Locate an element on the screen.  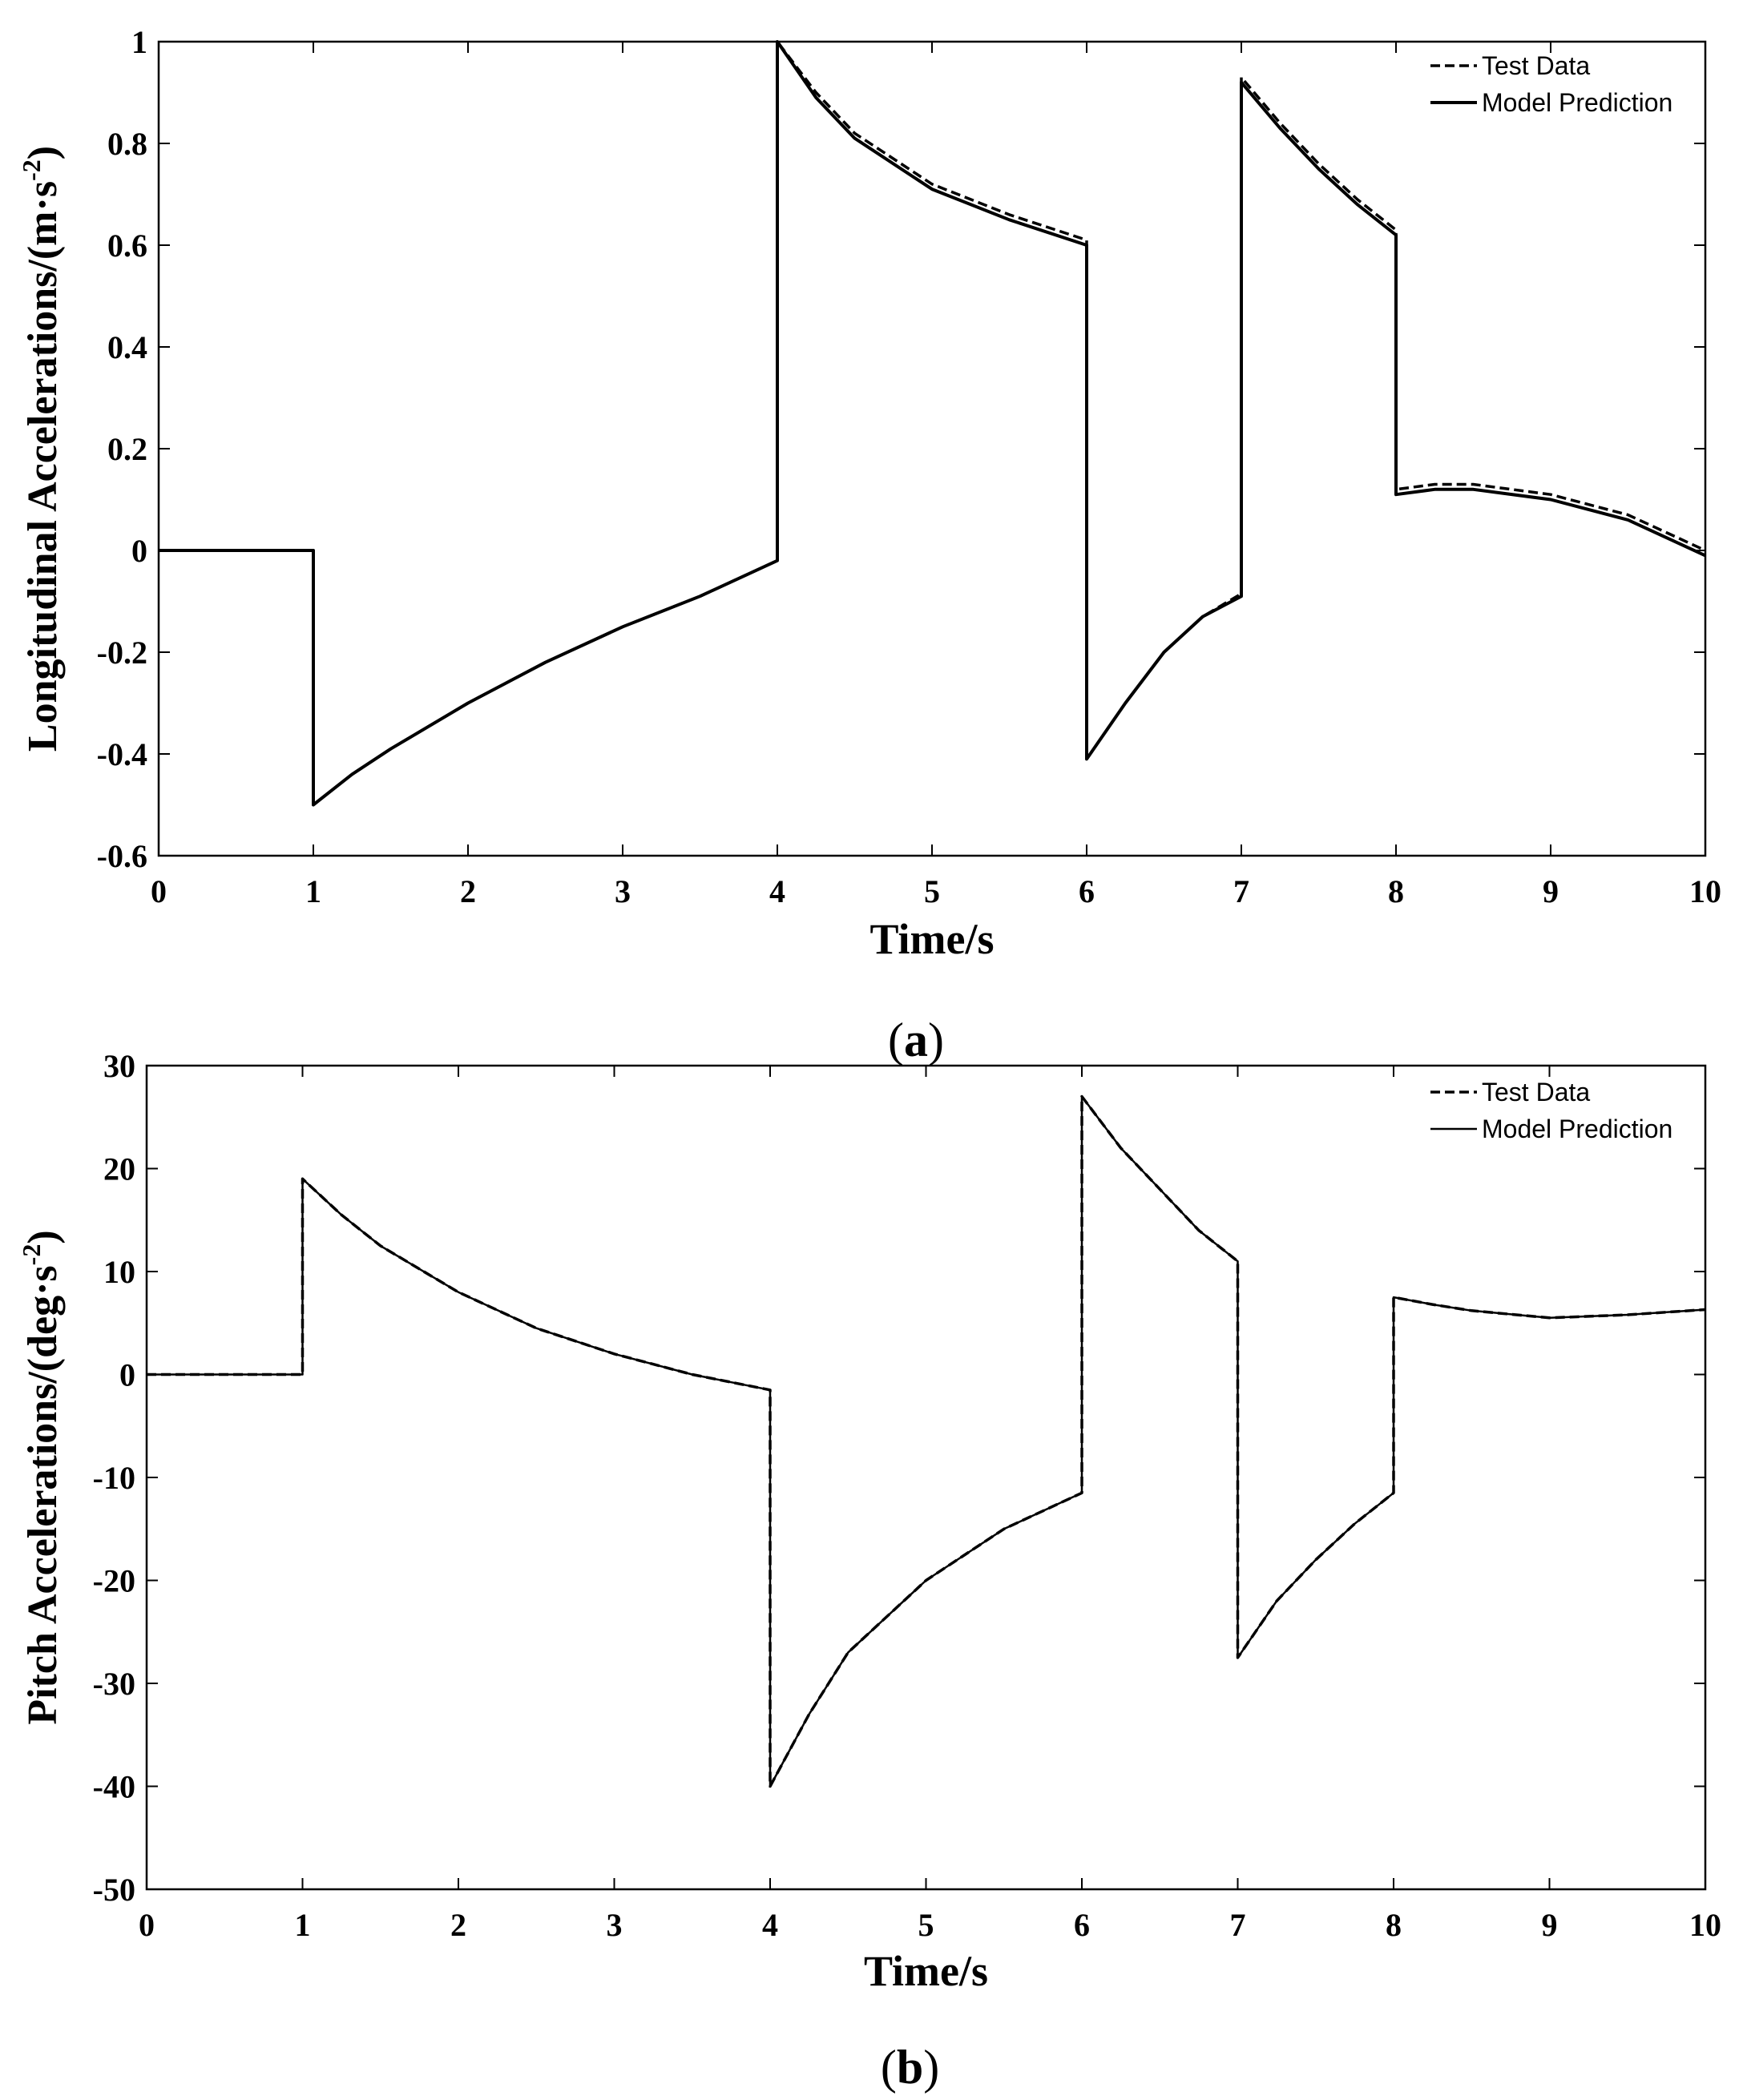
y-tick-label: -0.6 is located at coordinates (122, 856).